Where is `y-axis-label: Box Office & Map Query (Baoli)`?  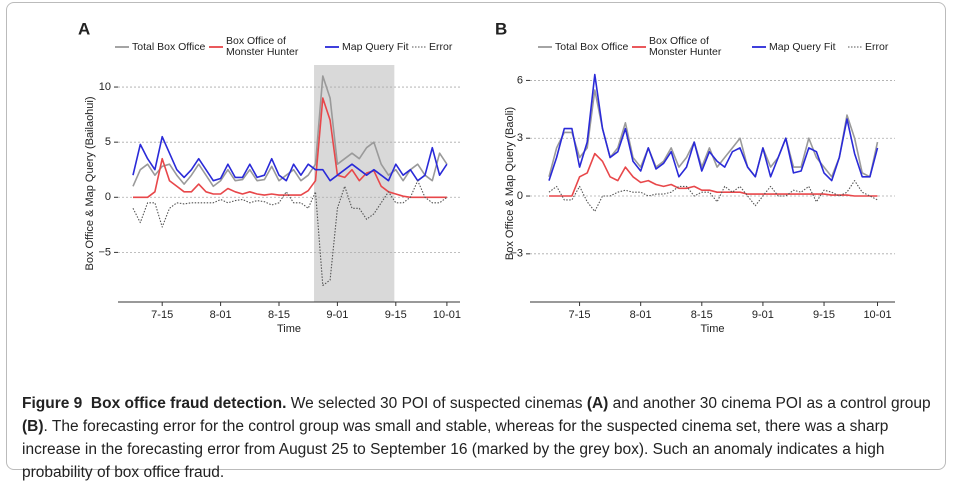
y-axis-label: Box Office & Map Query (Baoli) is located at coordinates (510, 183).